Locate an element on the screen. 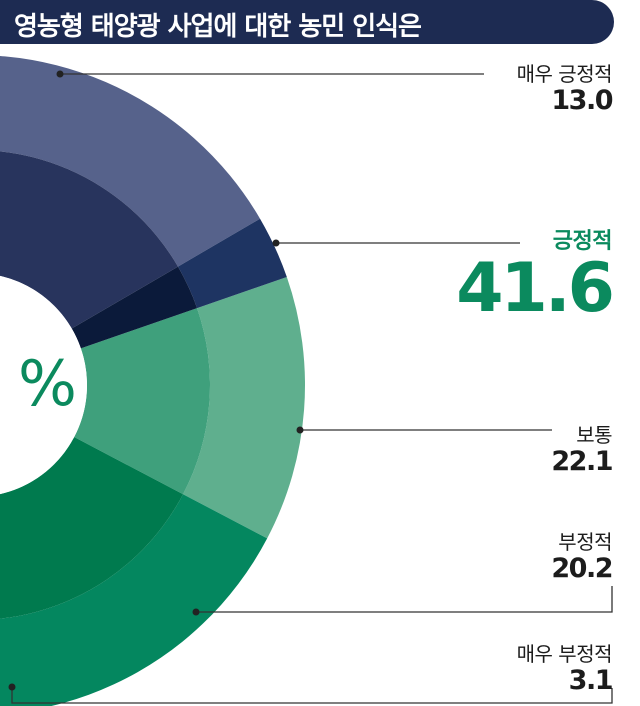 The width and height of the screenshot is (640, 706). label-value: 13.0 is located at coordinates (582, 100).